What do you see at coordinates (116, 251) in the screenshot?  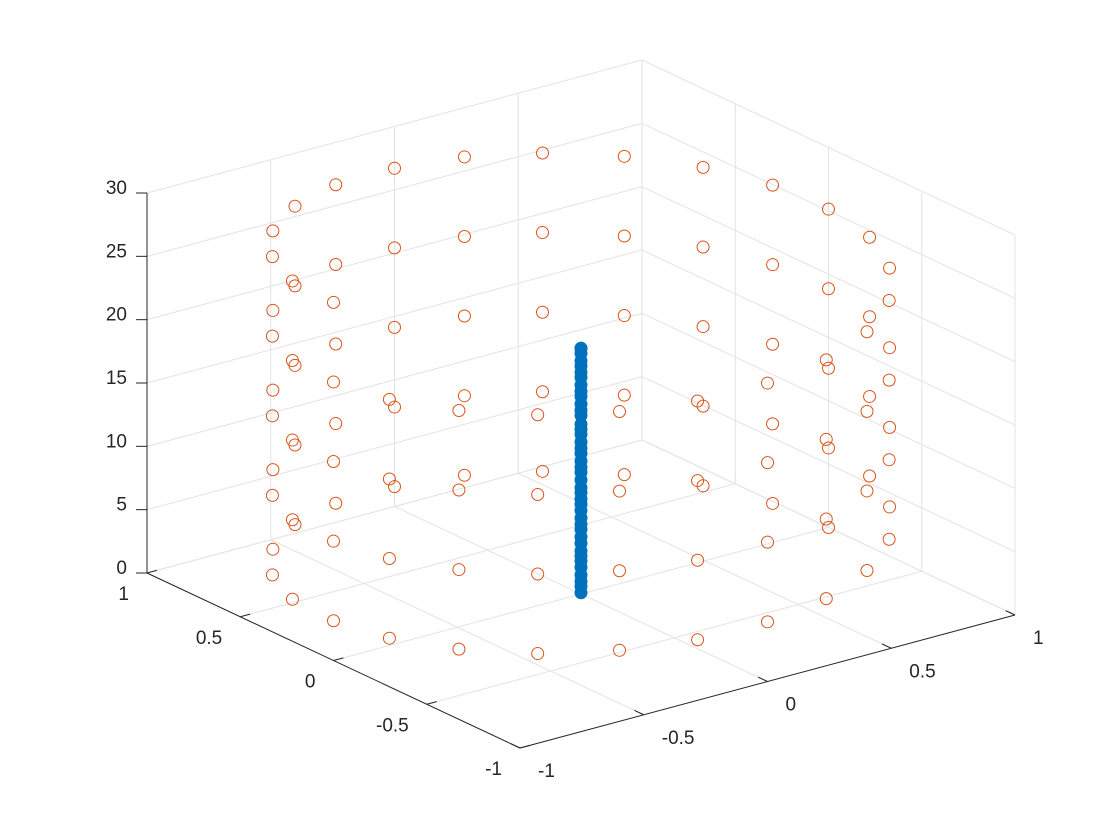 I see `z-tick-label: 25` at bounding box center [116, 251].